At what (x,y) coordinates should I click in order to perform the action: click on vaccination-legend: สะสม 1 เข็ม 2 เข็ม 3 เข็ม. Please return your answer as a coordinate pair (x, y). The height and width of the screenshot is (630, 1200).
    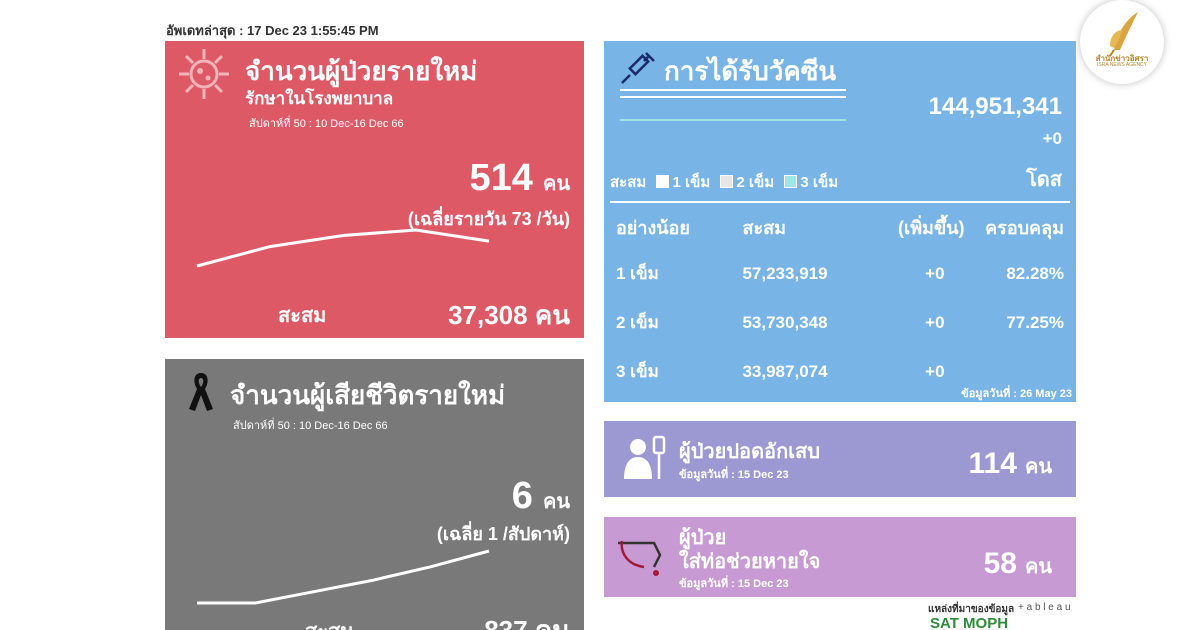
    Looking at the image, I should click on (724, 182).